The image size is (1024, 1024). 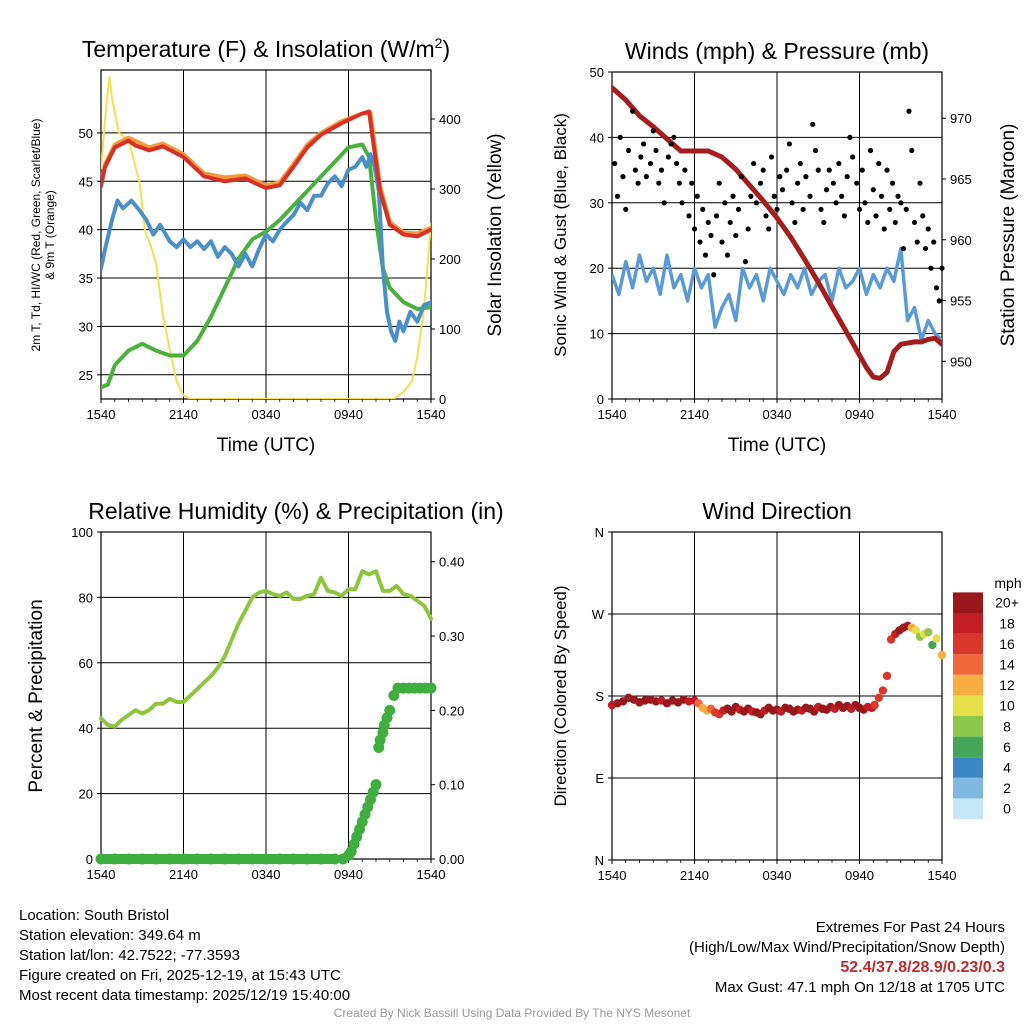 What do you see at coordinates (694, 875) in the screenshot?
I see `wdir-xtick-label: 2140` at bounding box center [694, 875].